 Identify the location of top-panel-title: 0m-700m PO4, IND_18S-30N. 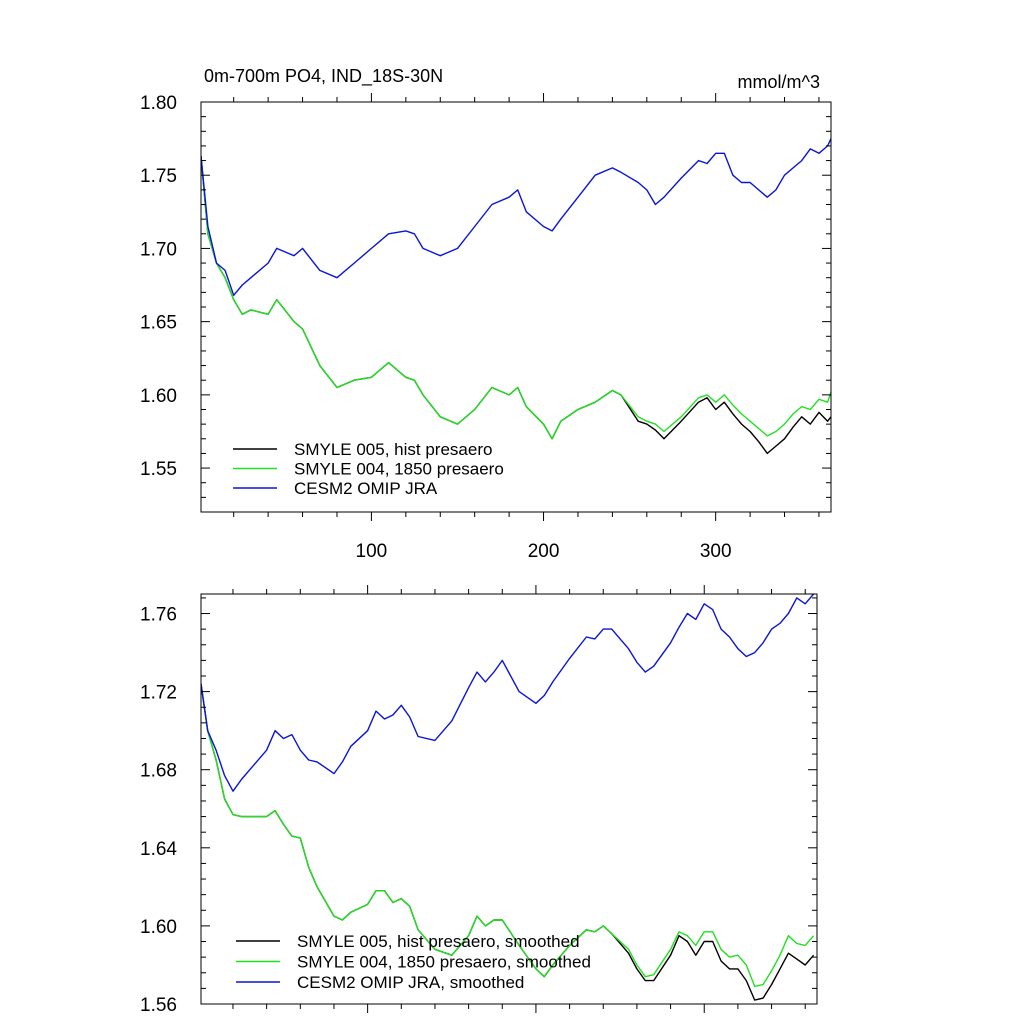
(323, 76).